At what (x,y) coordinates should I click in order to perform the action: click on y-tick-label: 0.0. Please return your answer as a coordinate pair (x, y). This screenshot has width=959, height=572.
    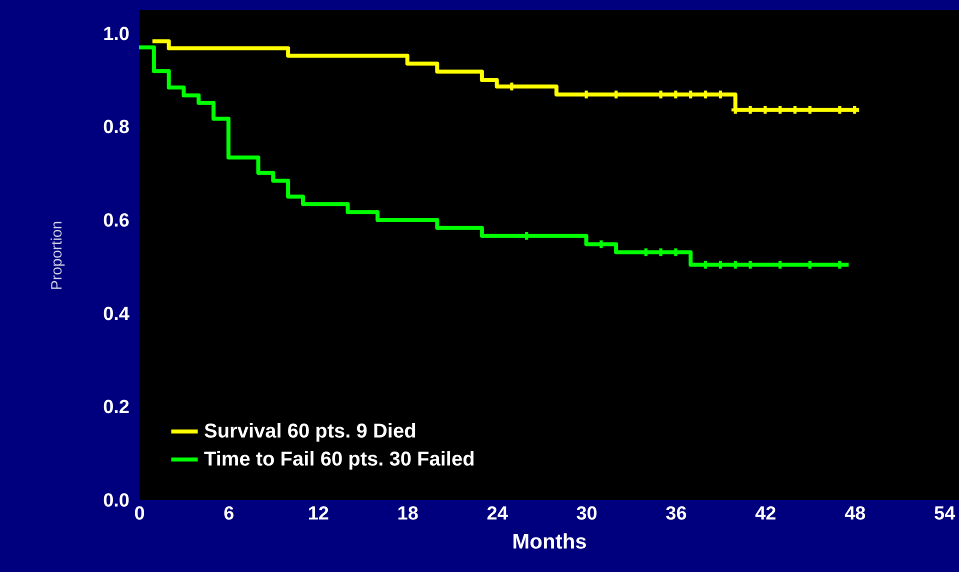
    Looking at the image, I should click on (116, 501).